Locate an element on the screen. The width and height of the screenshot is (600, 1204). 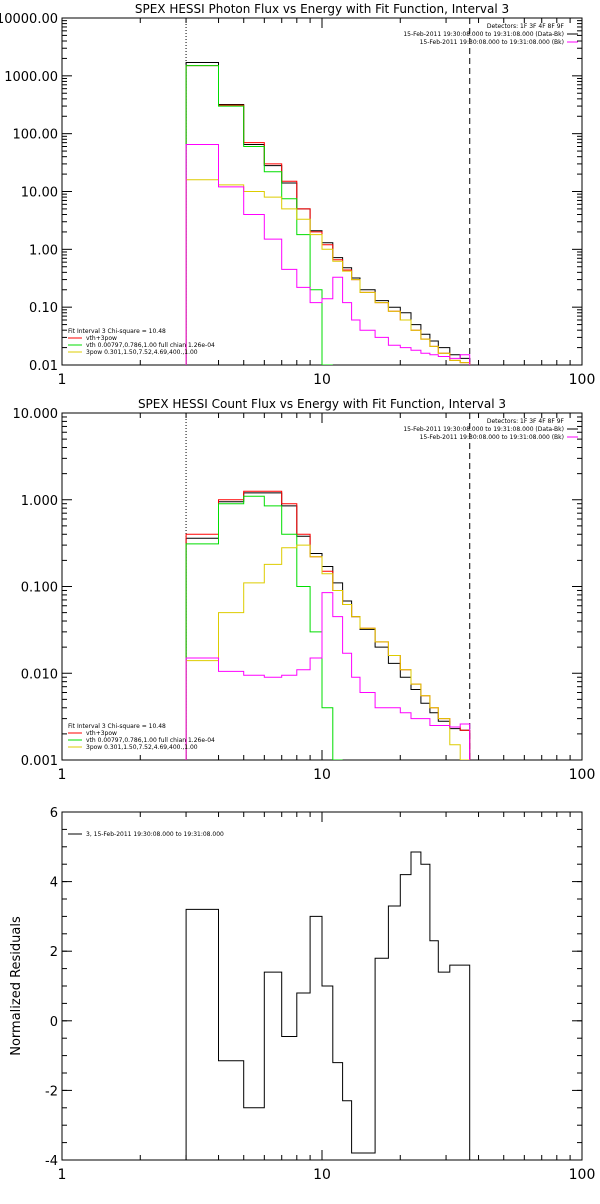
y-tick-label: 4 is located at coordinates (54, 883).